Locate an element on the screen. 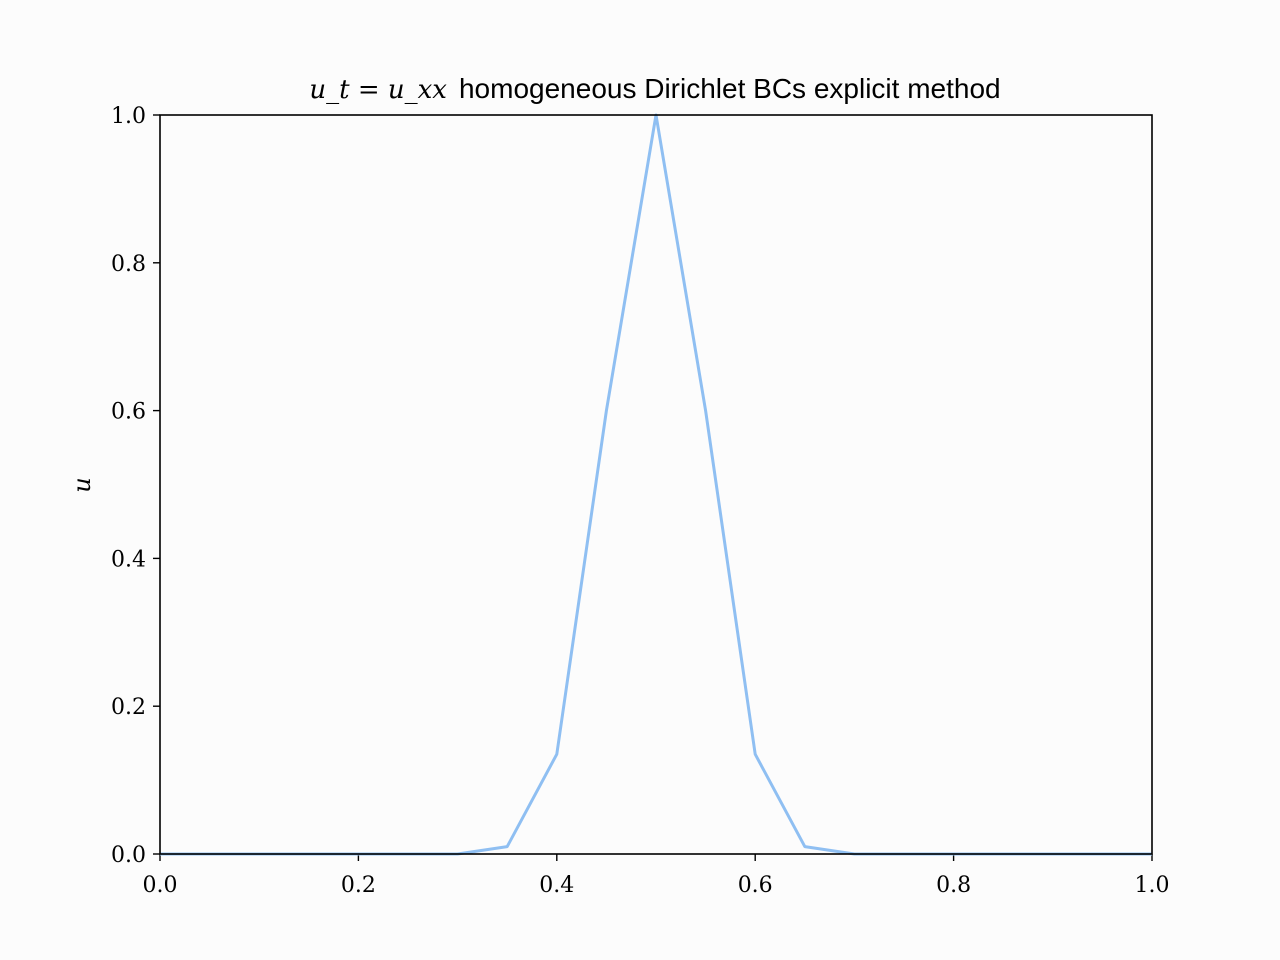 This screenshot has height=960, width=1280. y-tick-label: 0.2 is located at coordinates (128, 707).